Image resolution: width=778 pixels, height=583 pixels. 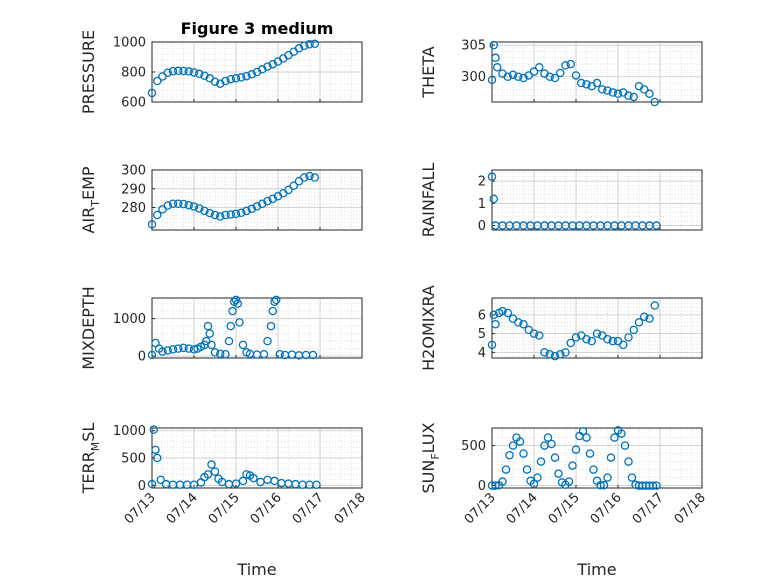 What do you see at coordinates (428, 200) in the screenshot?
I see `y-axis-label: RAINFALL` at bounding box center [428, 200].